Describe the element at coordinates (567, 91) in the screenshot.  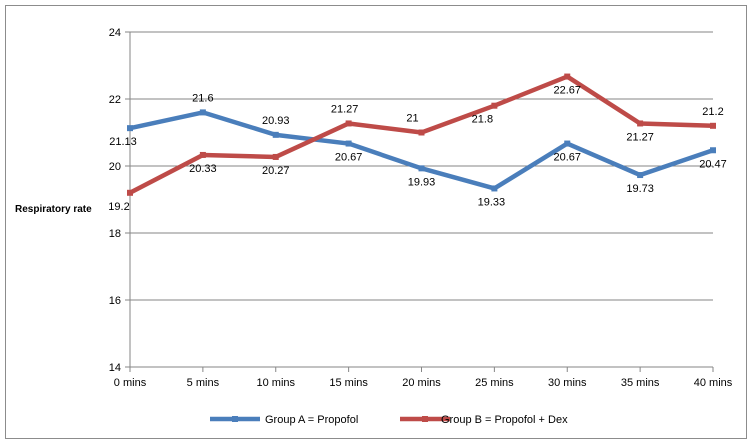
I see `data-label-b-6: 22.67` at that location.